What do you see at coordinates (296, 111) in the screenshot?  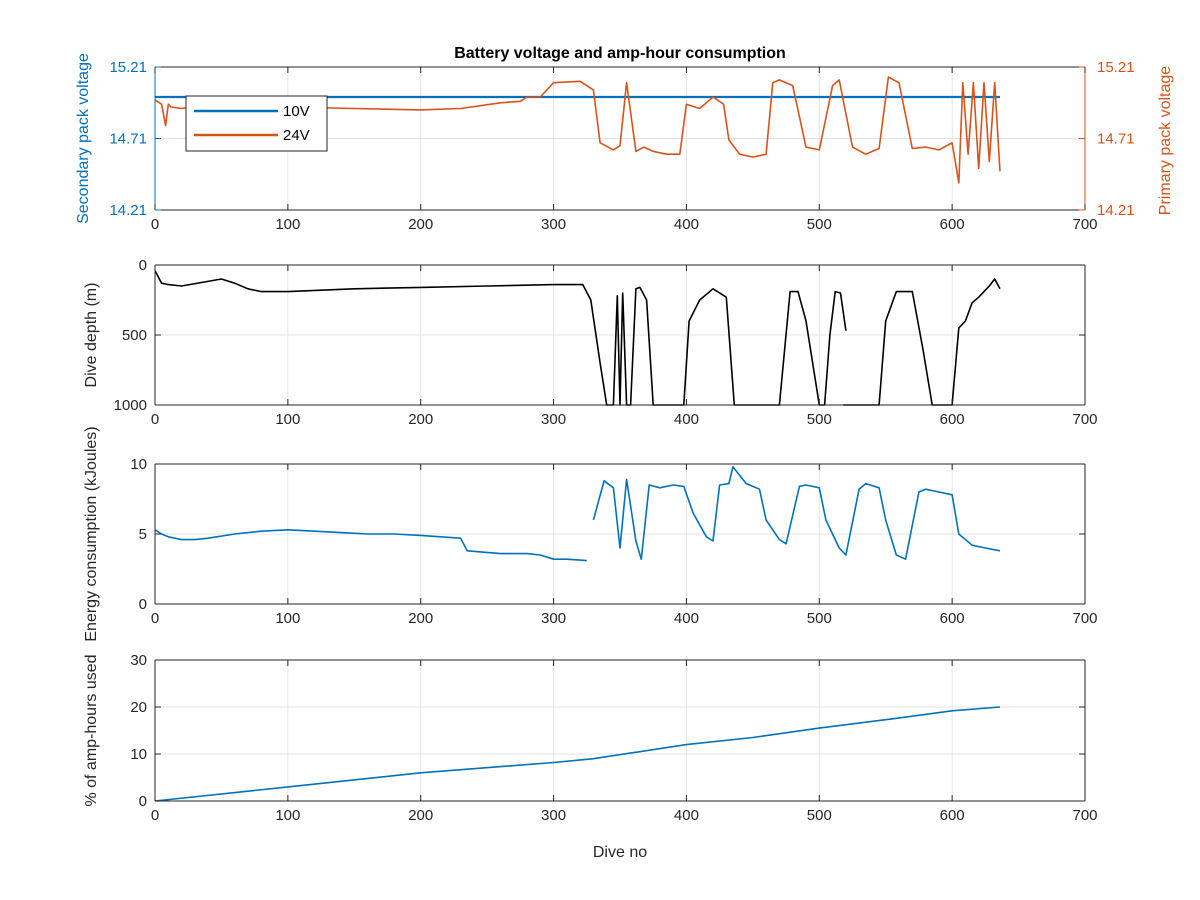 I see `legend-label: 10V` at bounding box center [296, 111].